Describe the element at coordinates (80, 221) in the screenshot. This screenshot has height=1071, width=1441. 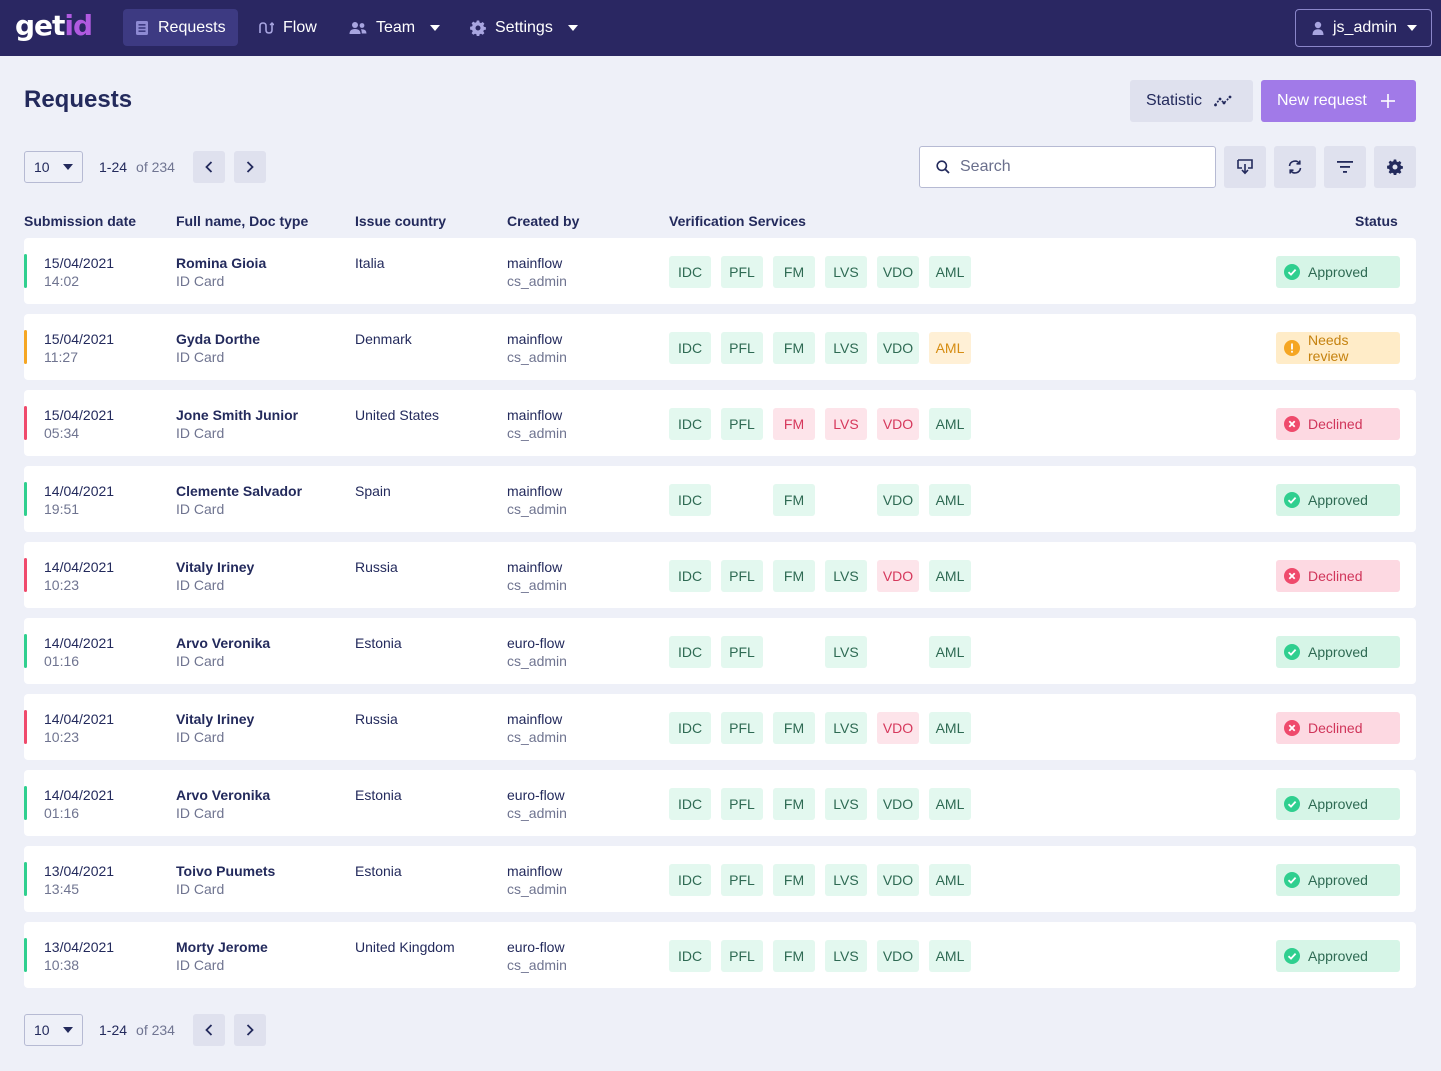
I see `column-header-date: Submission date` at that location.